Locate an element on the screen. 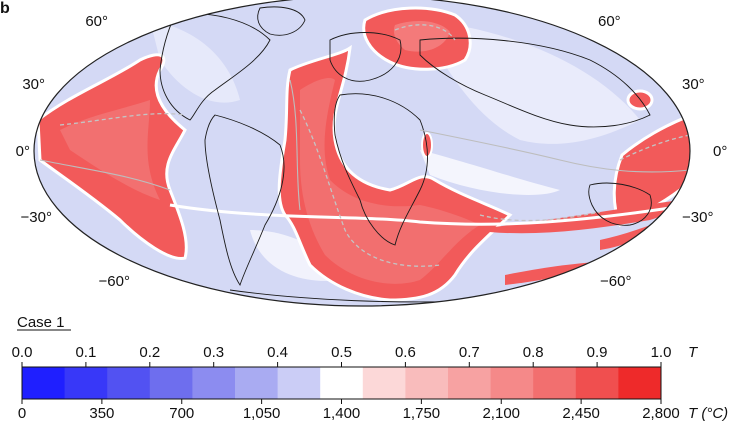 The image size is (736, 423). colorbar-bottom-tick-label: 2,800 is located at coordinates (661, 413).